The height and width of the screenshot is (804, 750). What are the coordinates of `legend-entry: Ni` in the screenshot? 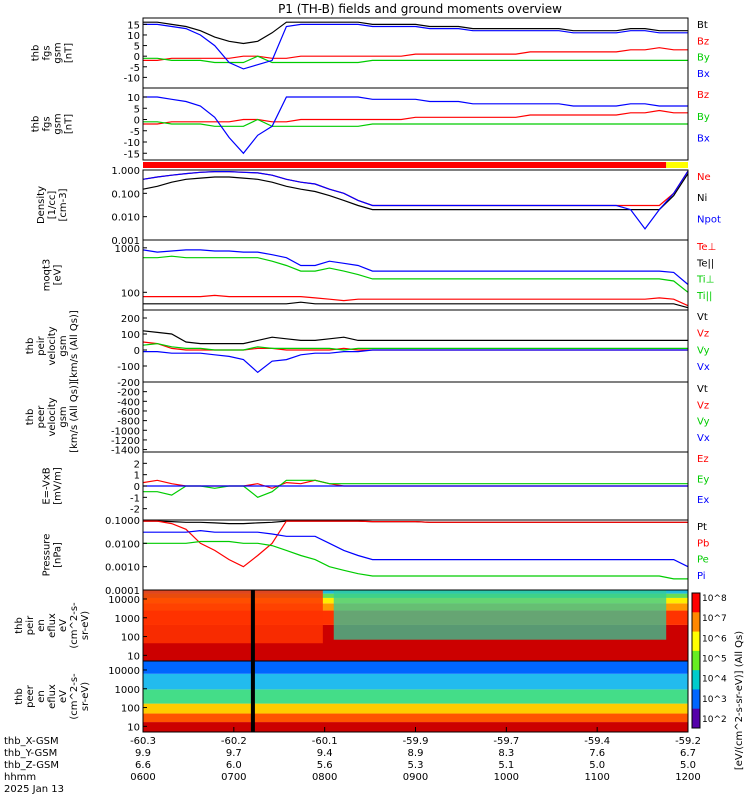 It's located at (702, 198).